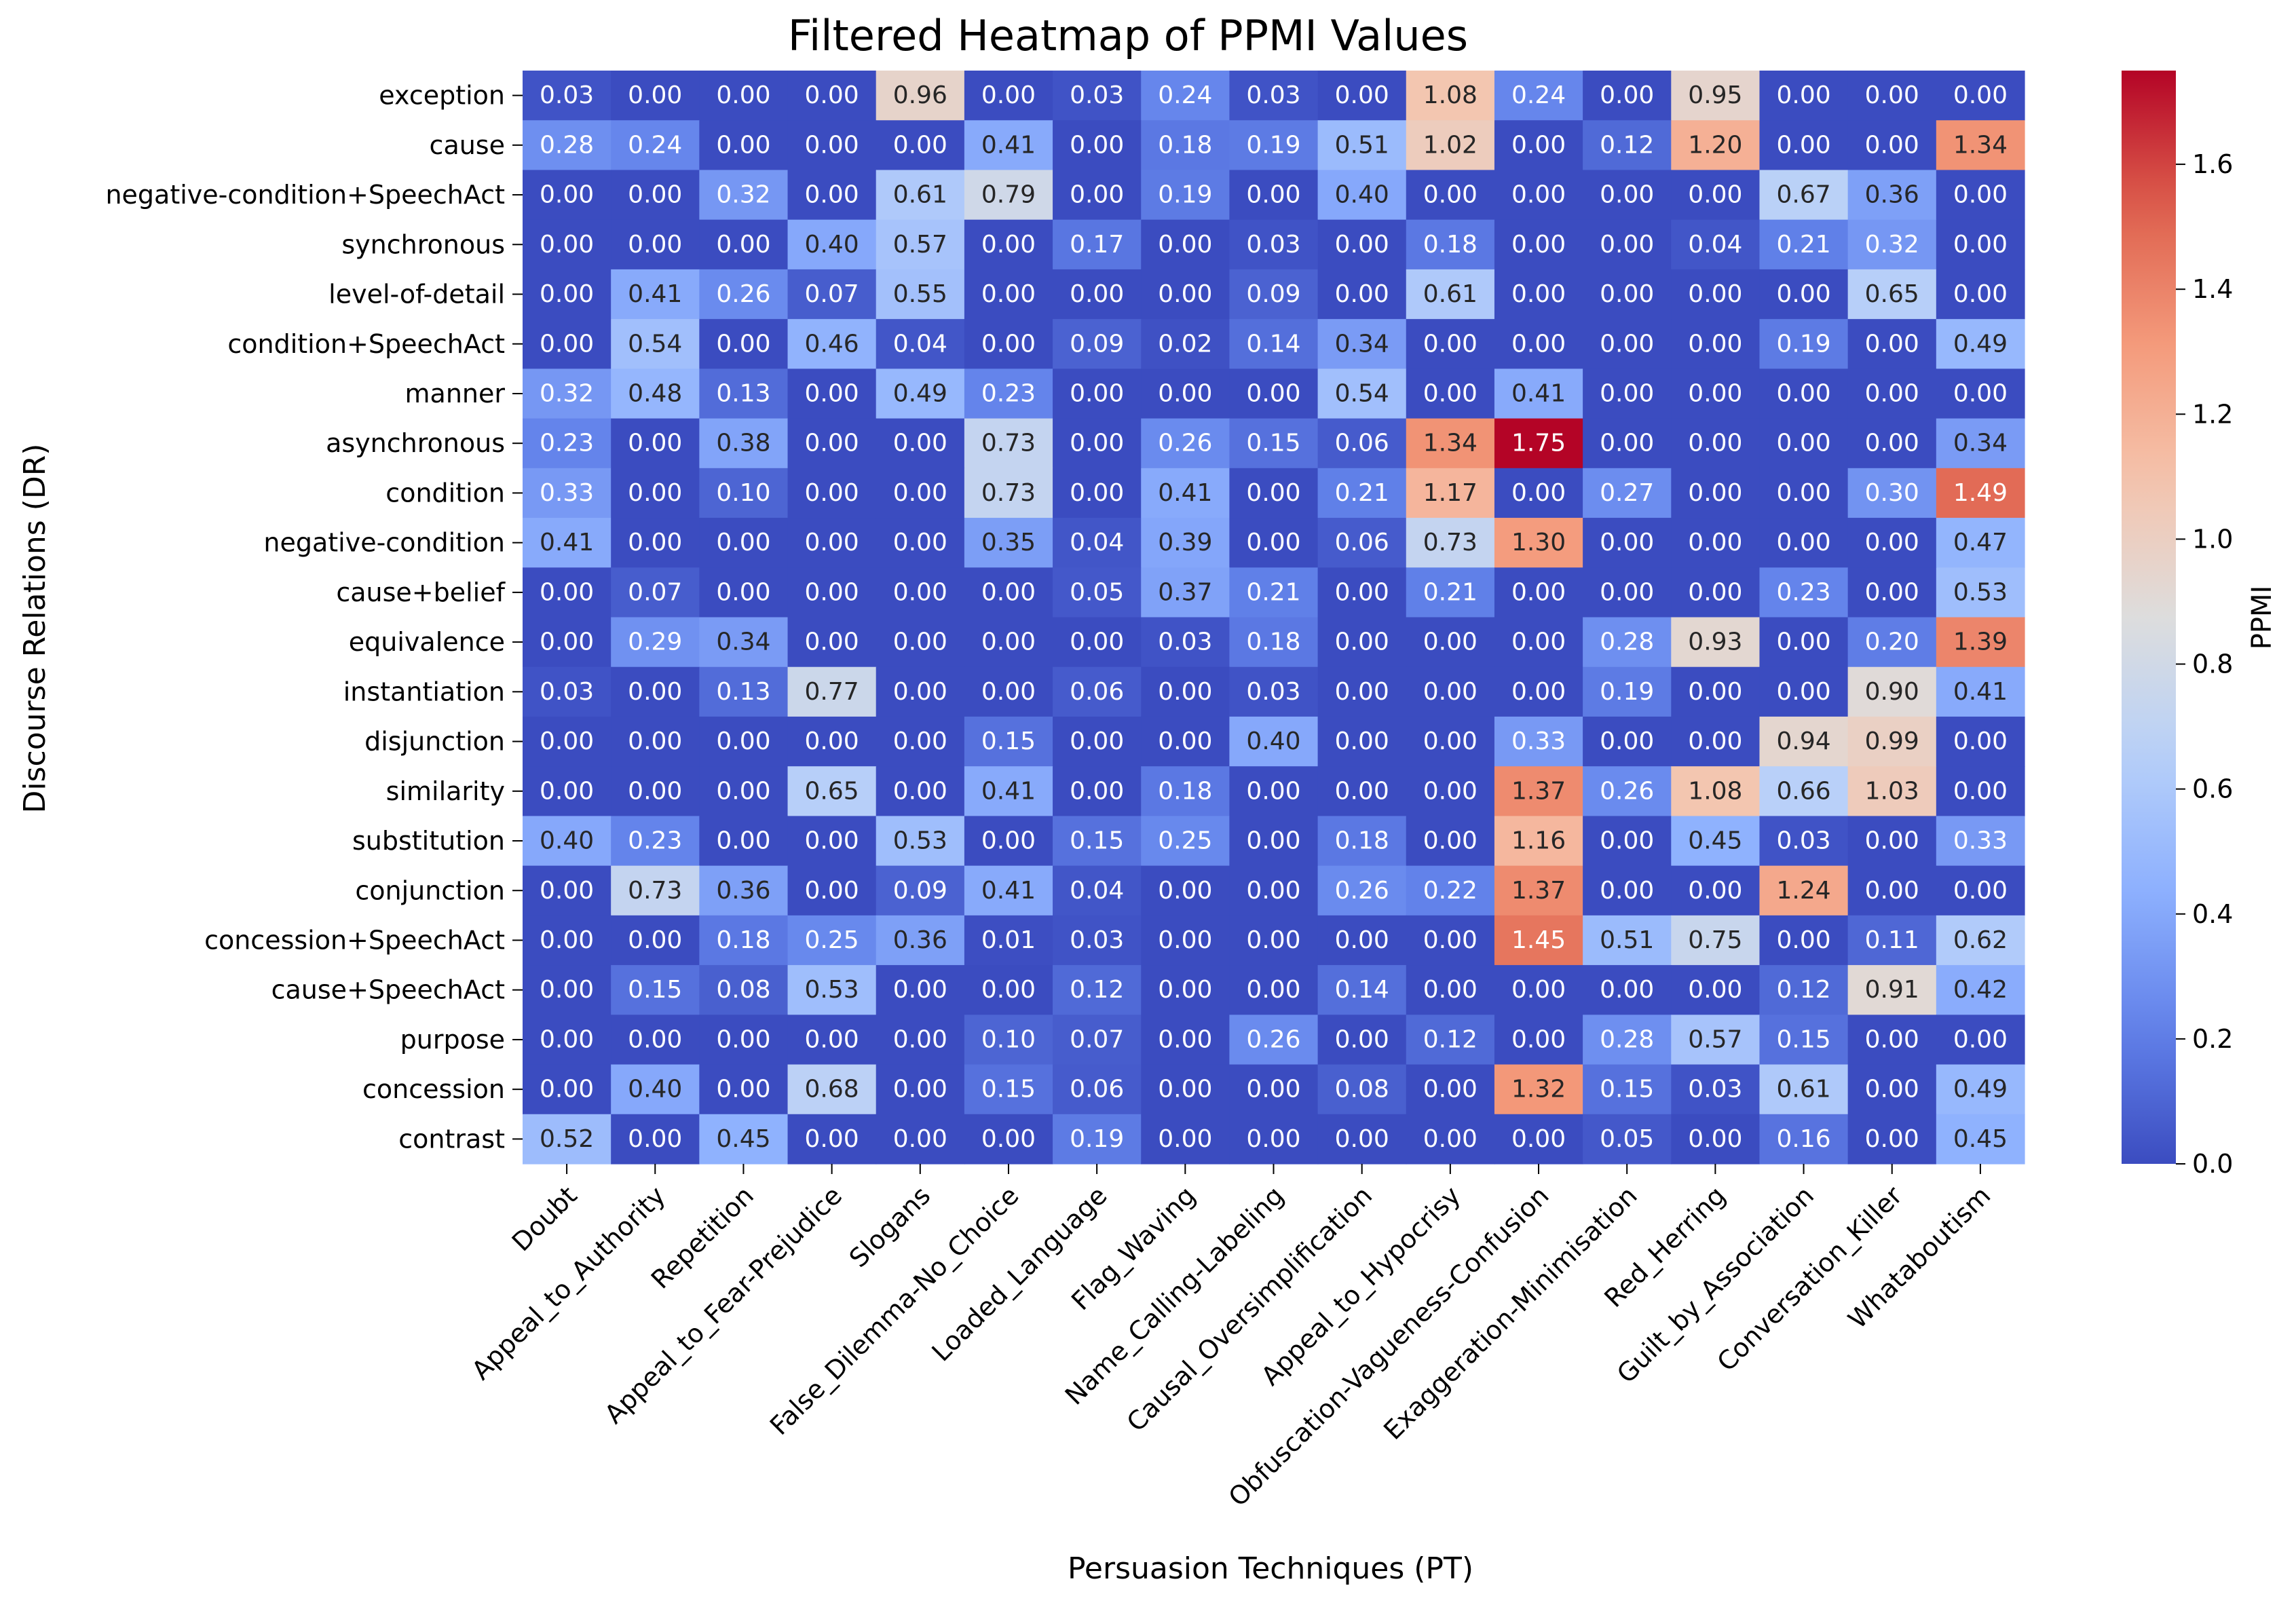  Describe the element at coordinates (455, 394) in the screenshot. I see `y-tick-label: manner` at that location.